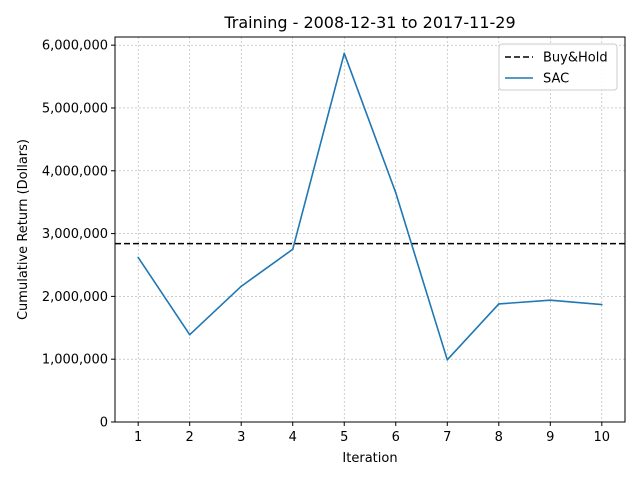 This screenshot has width=640, height=480. What do you see at coordinates (447, 437) in the screenshot?
I see `x-tick-label: 7` at bounding box center [447, 437].